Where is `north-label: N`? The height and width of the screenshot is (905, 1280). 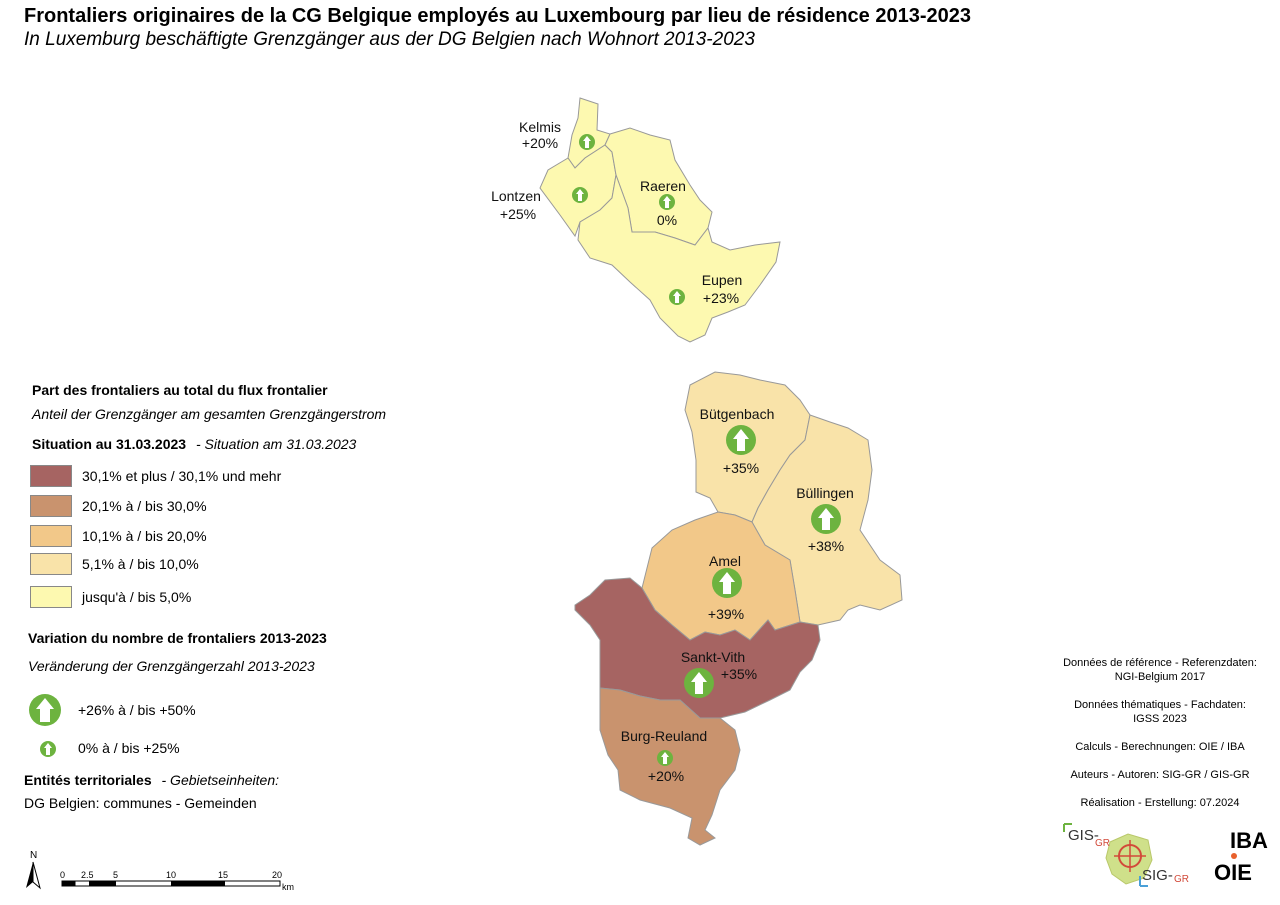 north-label: N is located at coordinates (33, 855).